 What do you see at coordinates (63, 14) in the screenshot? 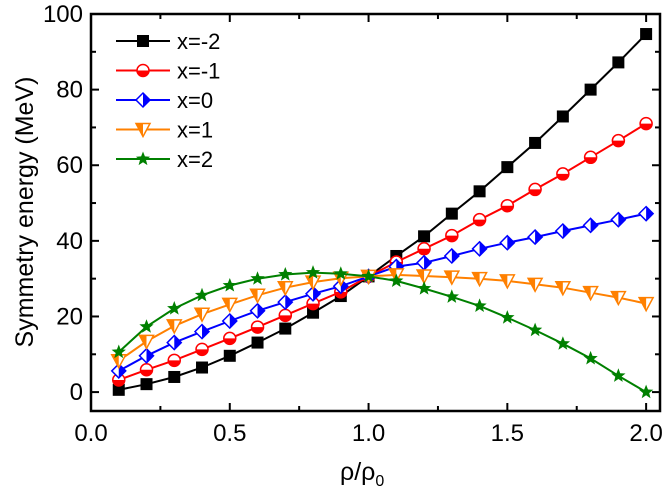
I see `y-tick-label: 100` at bounding box center [63, 14].